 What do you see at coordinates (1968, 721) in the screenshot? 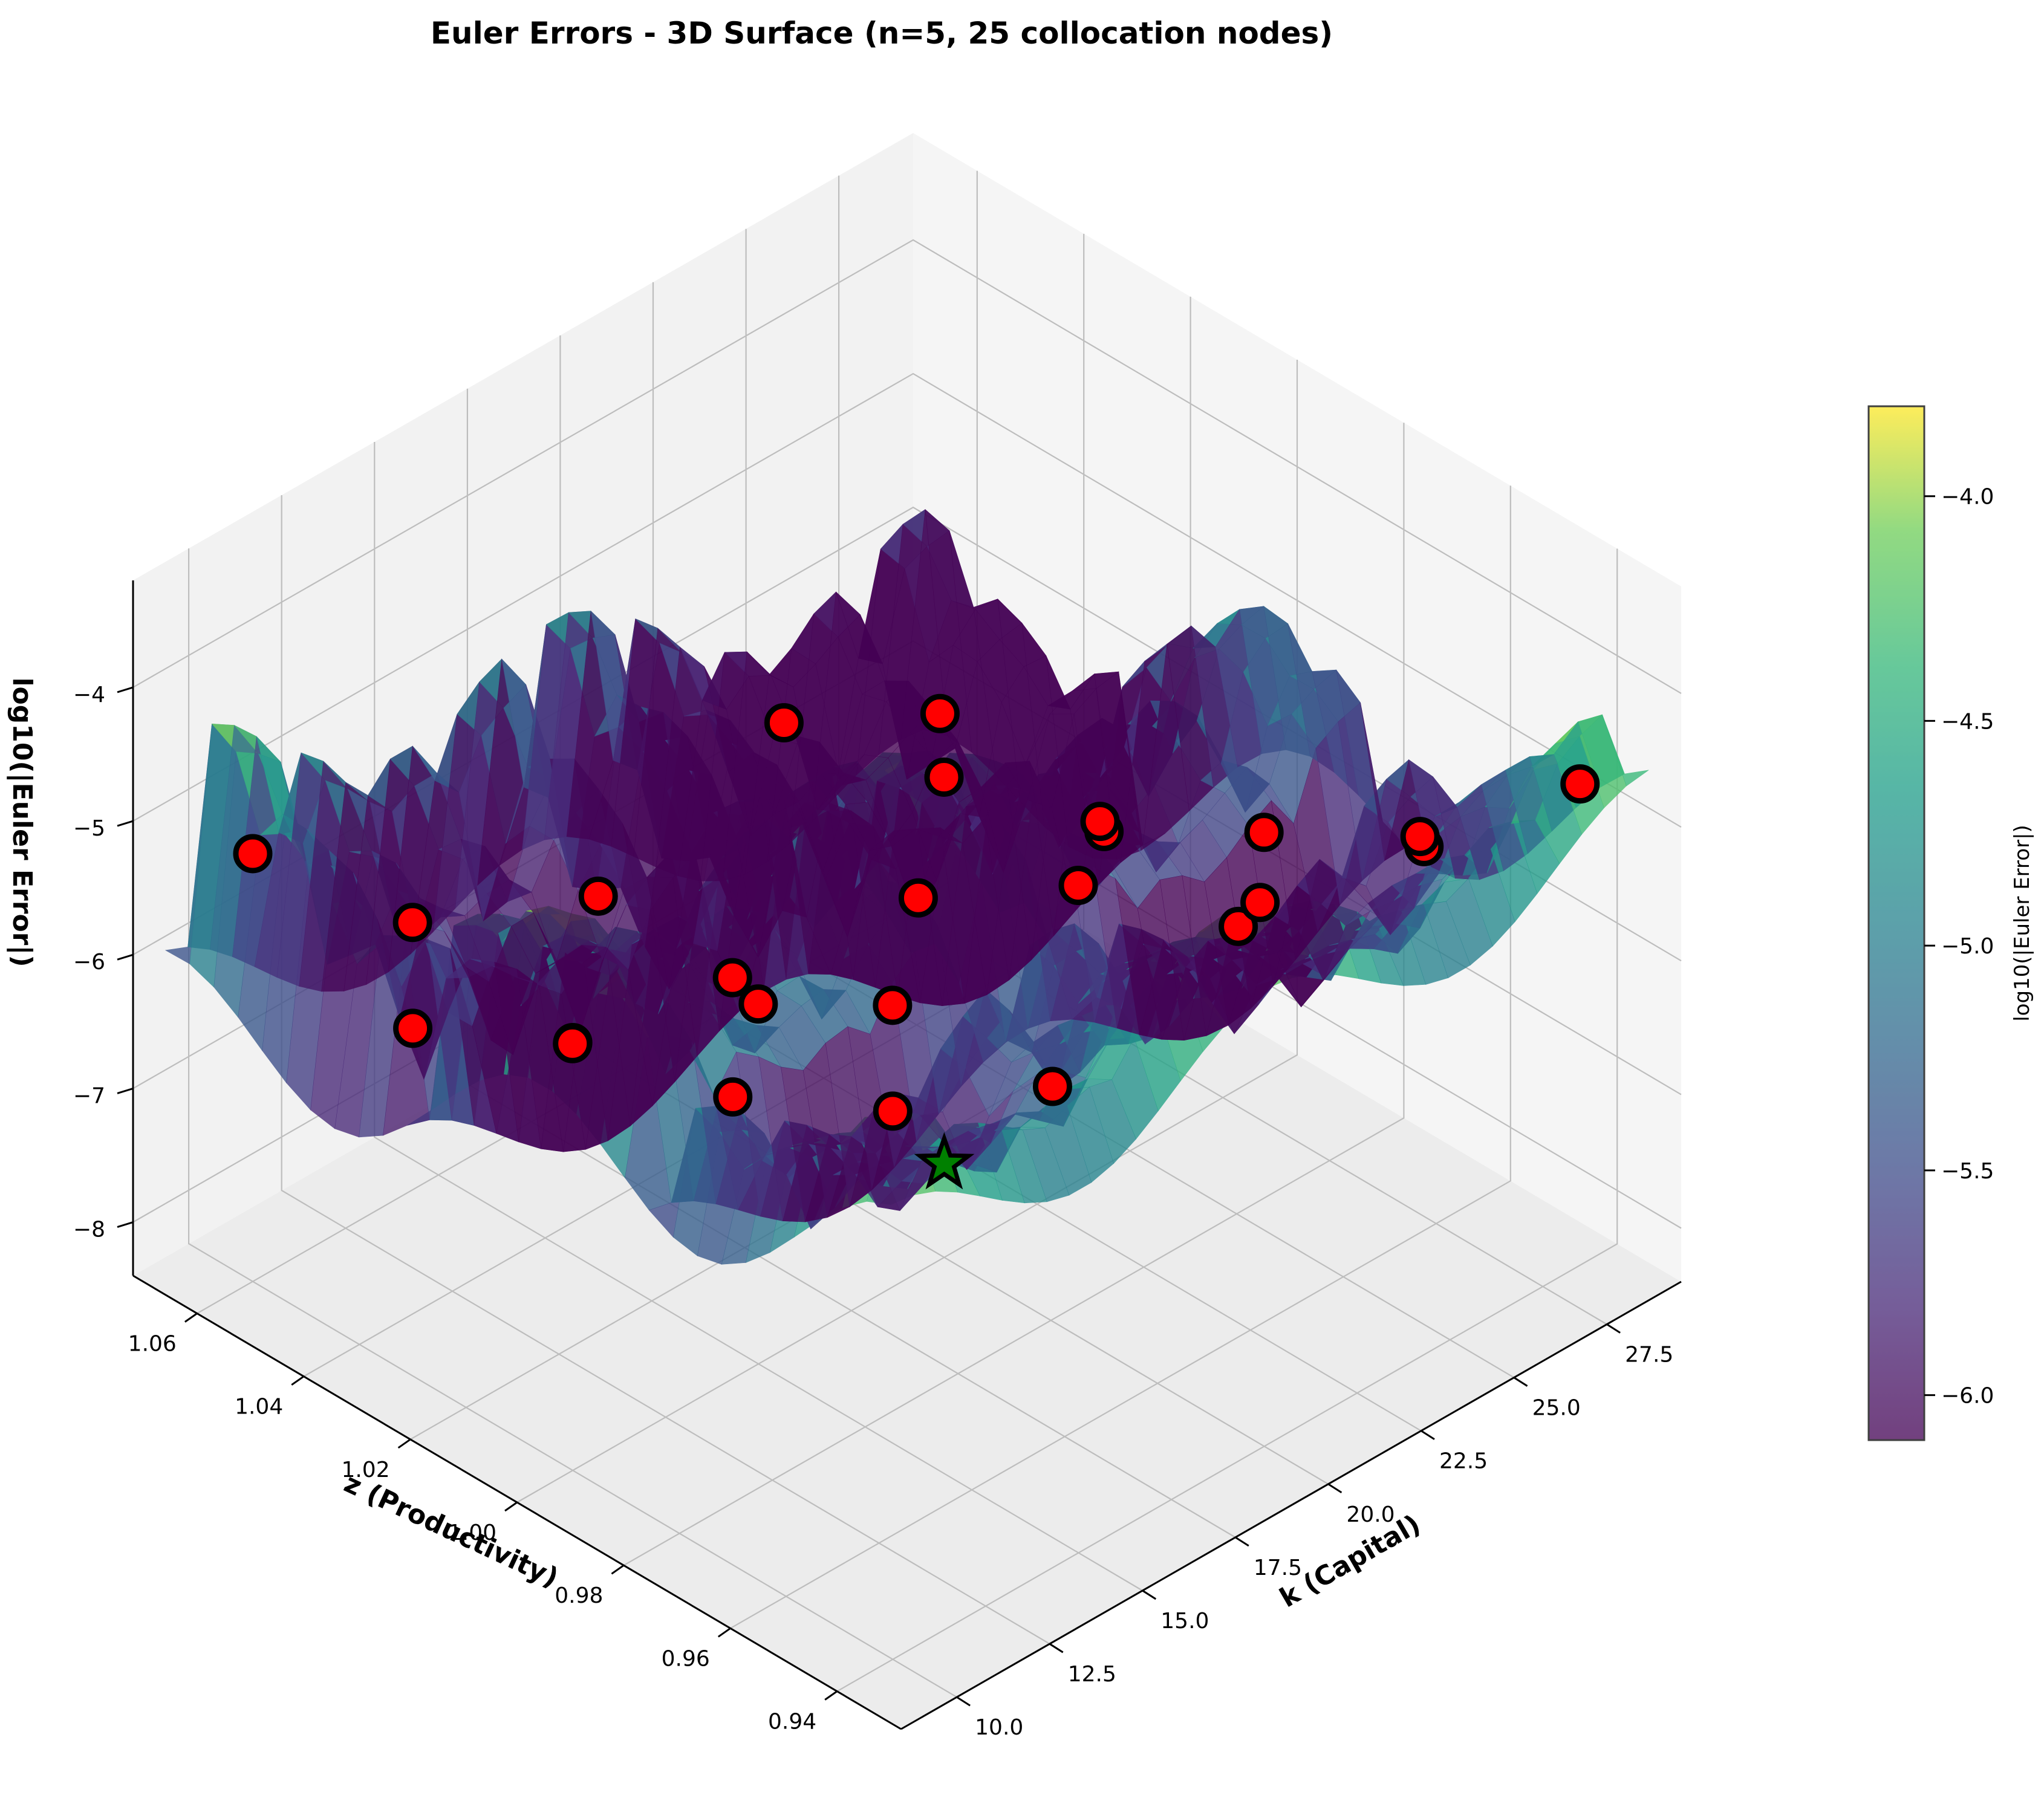
I see `colorbar-tick-label: −4.5` at bounding box center [1968, 721].